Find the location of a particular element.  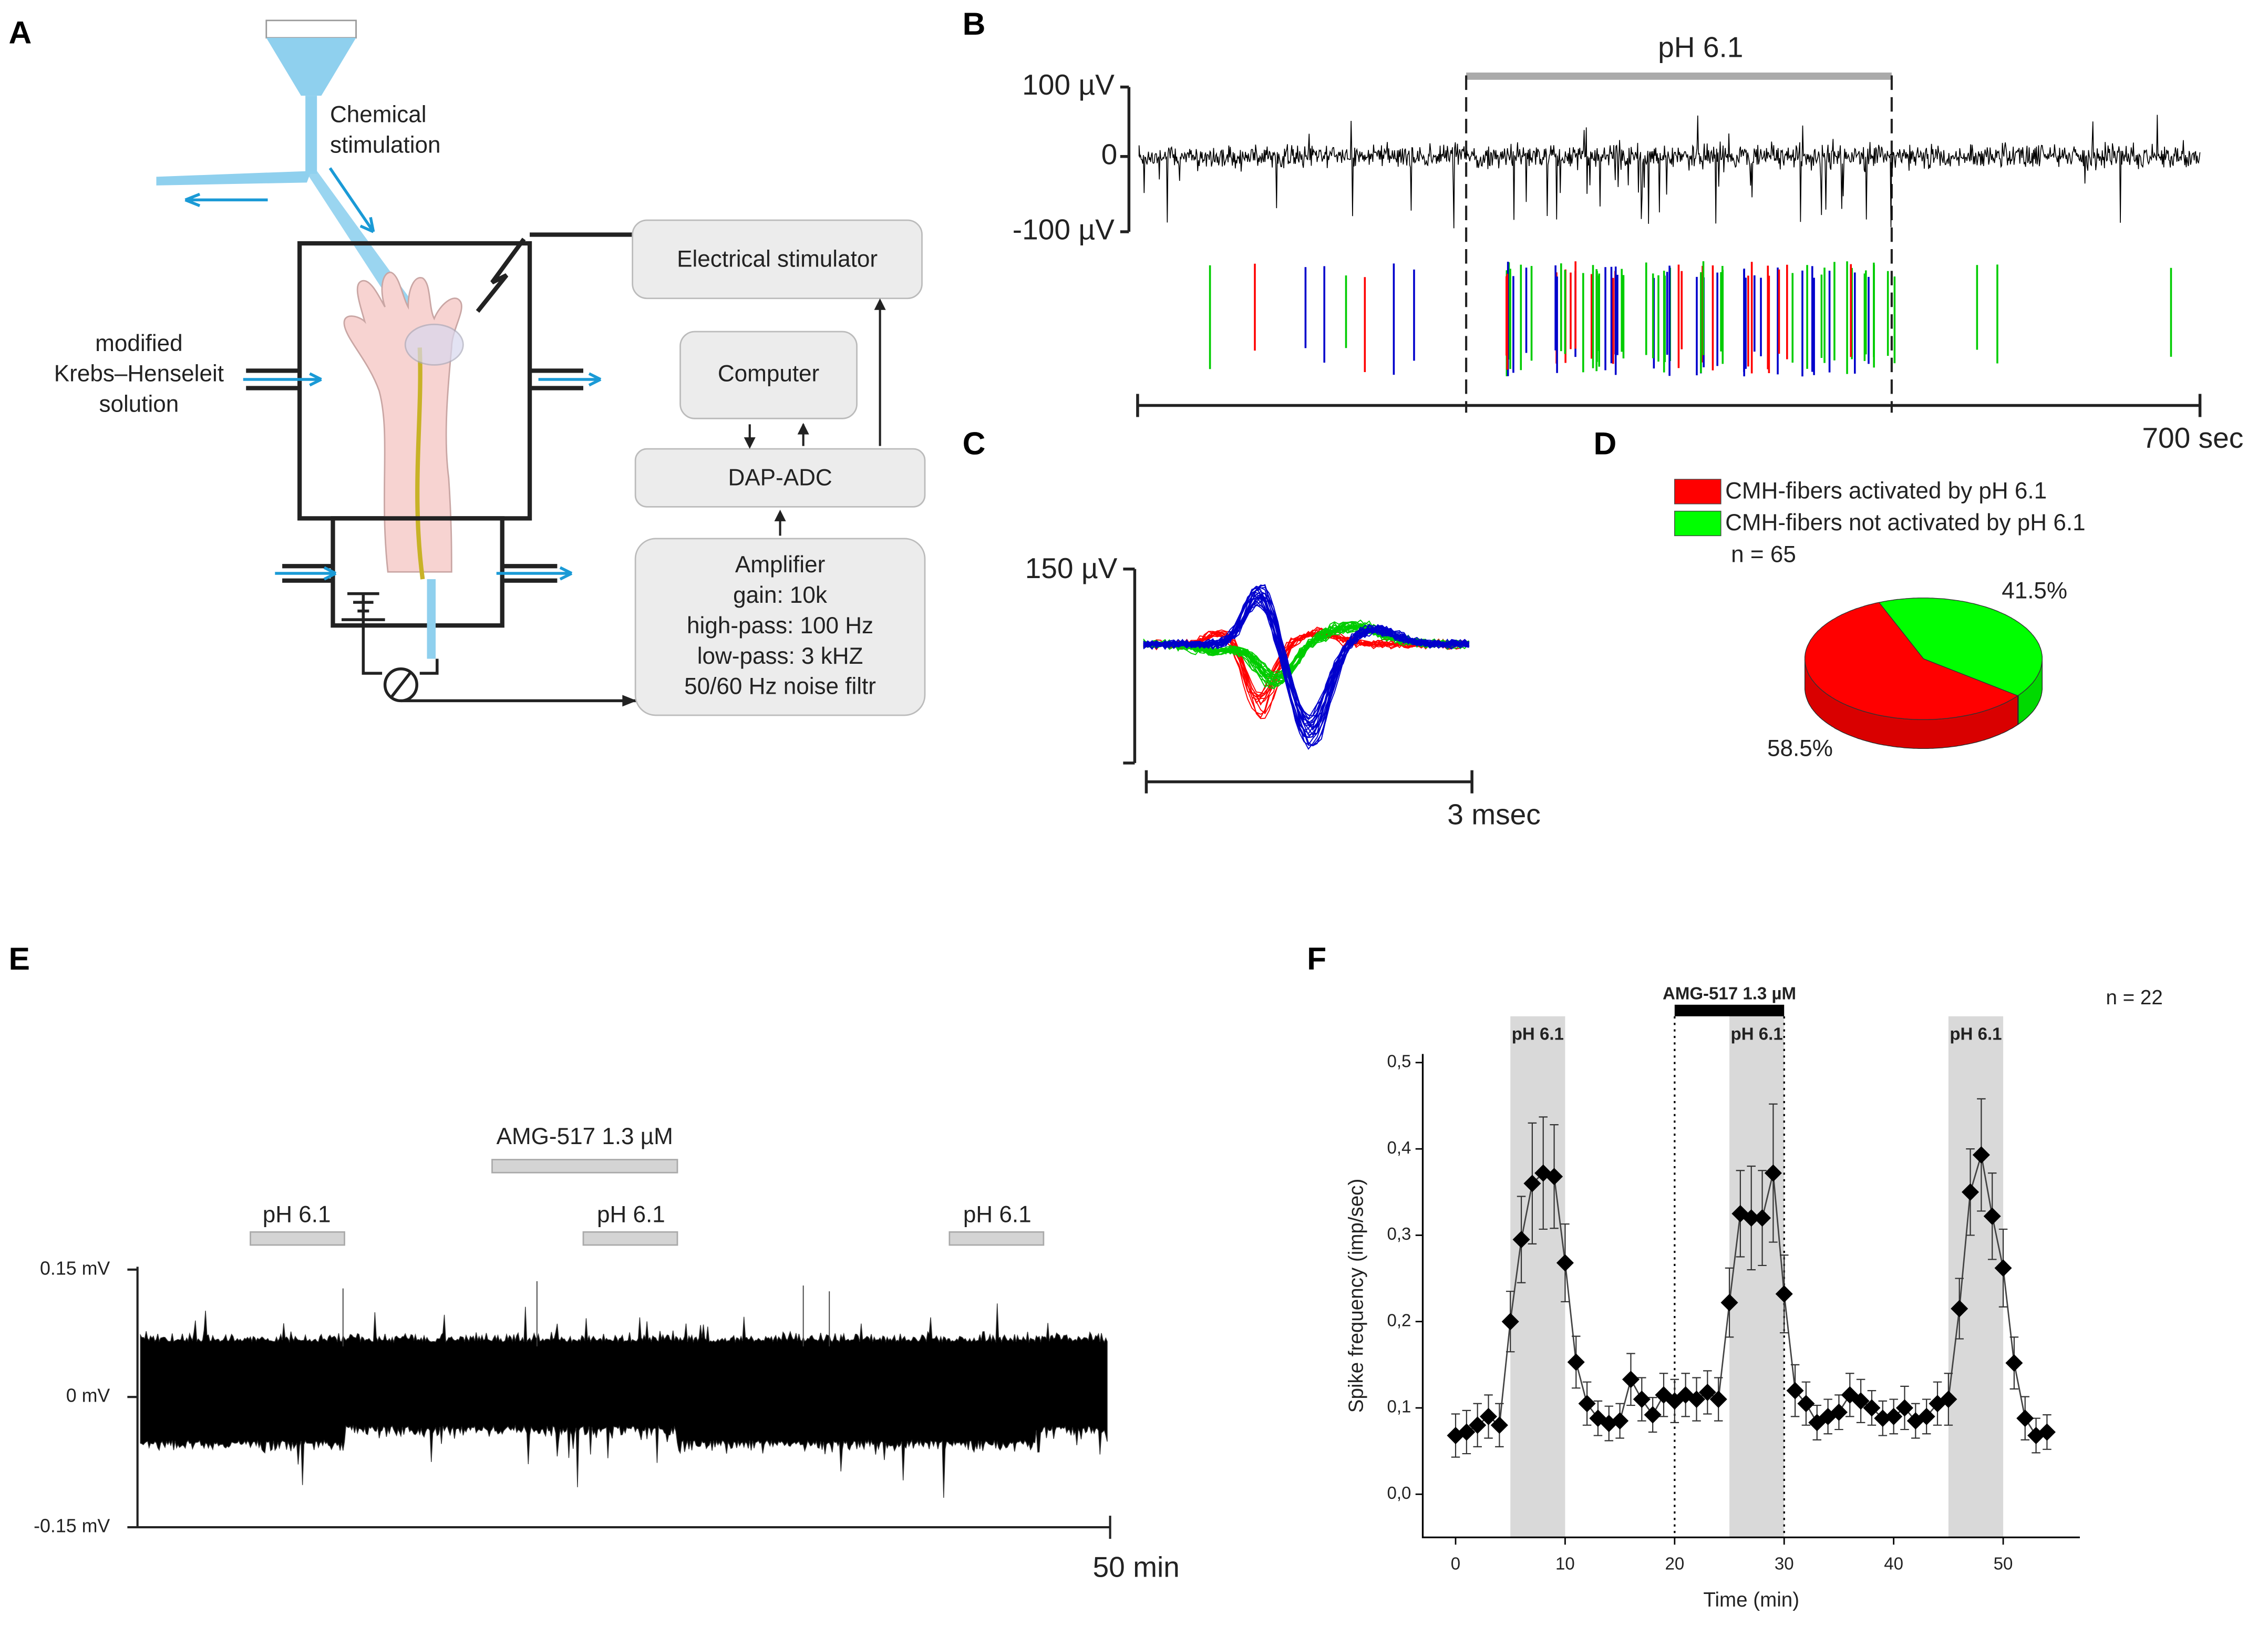

panel-label: E is located at coordinates (19, 958).